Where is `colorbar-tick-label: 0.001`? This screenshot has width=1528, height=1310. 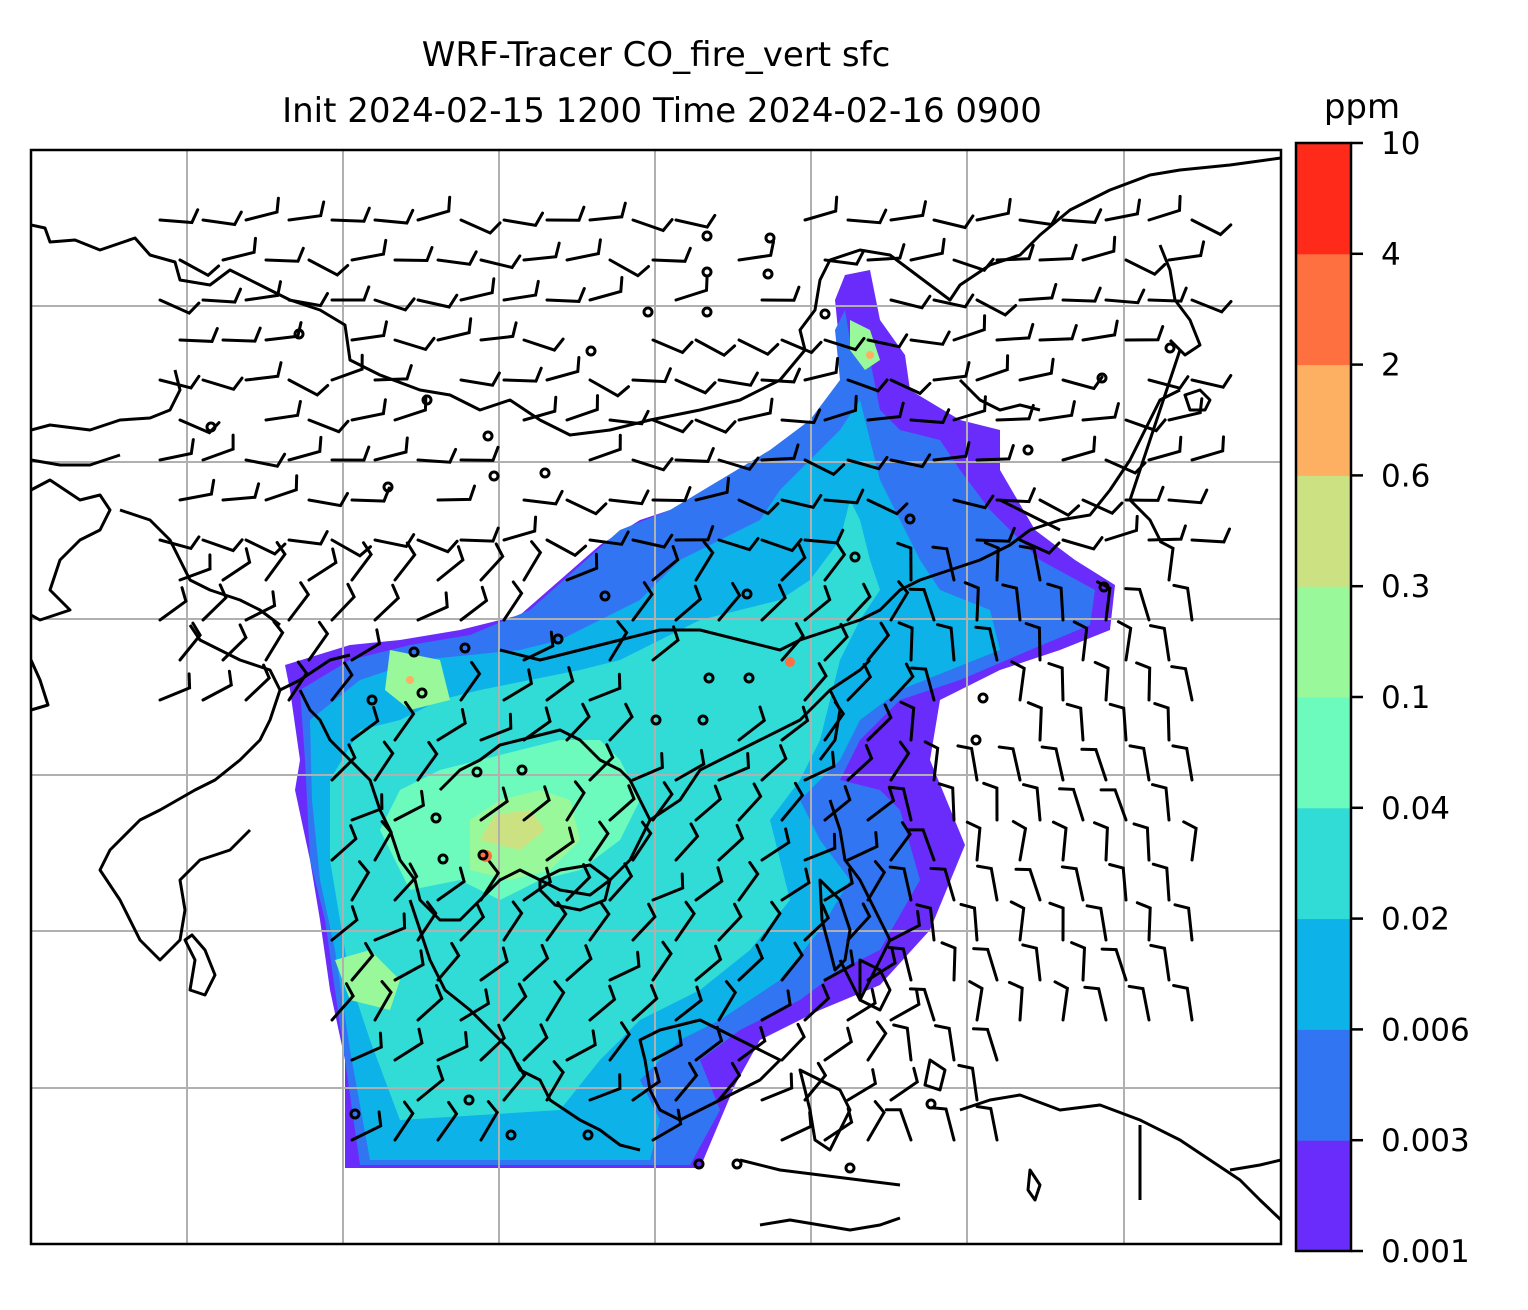
colorbar-tick-label: 0.001 is located at coordinates (1425, 1252).